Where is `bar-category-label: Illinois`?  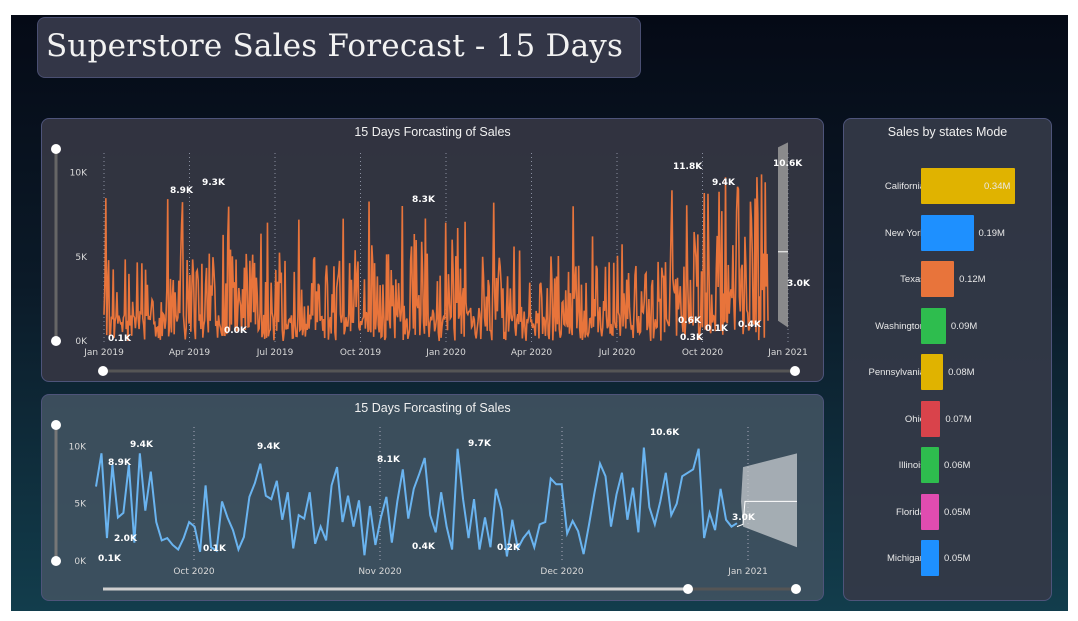 bar-category-label: Illinois is located at coordinates (911, 465).